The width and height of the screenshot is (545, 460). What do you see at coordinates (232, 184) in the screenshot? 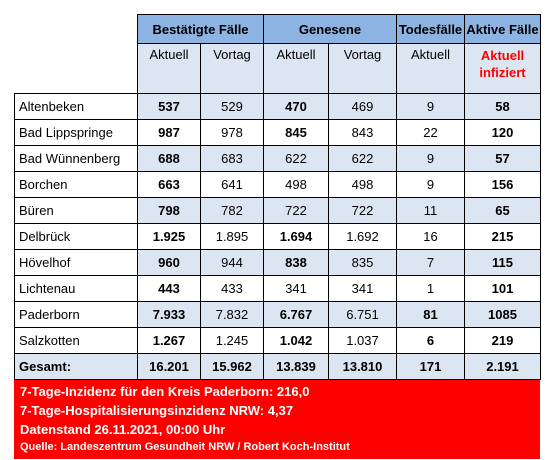
I see `cell-bestaetigt-vortag: 641` at bounding box center [232, 184].